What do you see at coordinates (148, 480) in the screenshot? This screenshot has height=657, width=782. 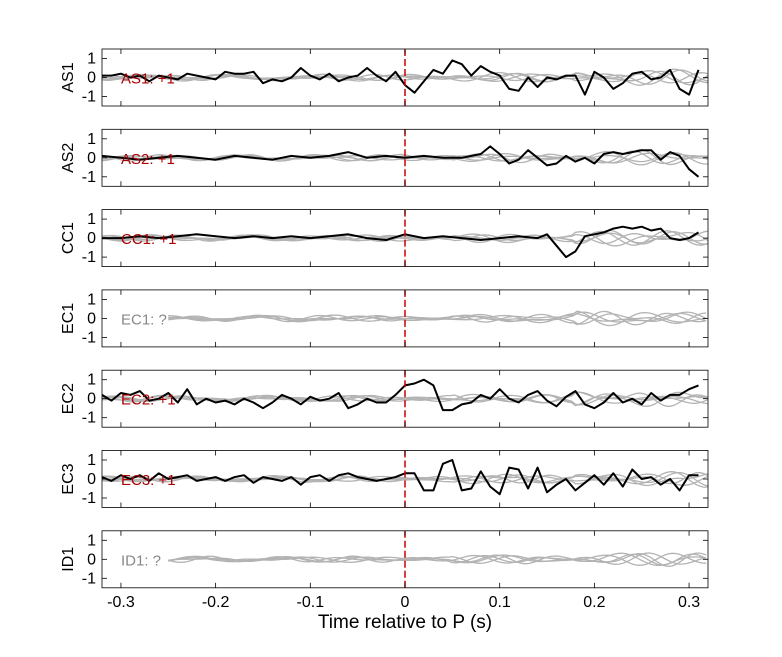 I see `panel-annotation: EC3: +1` at bounding box center [148, 480].